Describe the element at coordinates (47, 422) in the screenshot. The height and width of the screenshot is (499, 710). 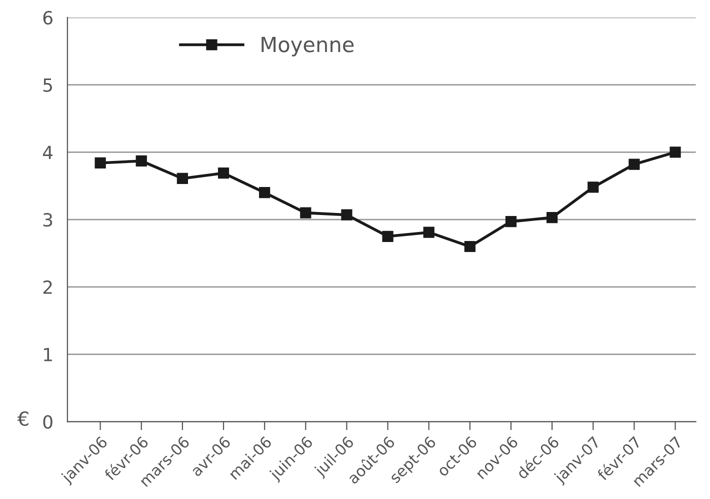
I see `y-tick-label: 0` at that location.